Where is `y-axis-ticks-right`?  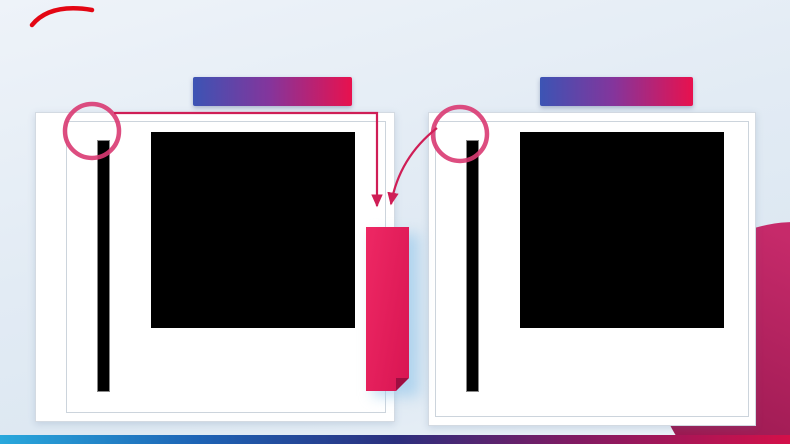 y-axis-ticks-right is located at coordinates (734, 230).